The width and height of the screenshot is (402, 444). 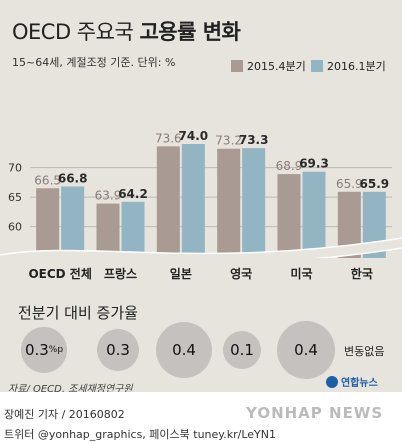 I want to click on bar-value-label: 68.9, so click(x=289, y=166).